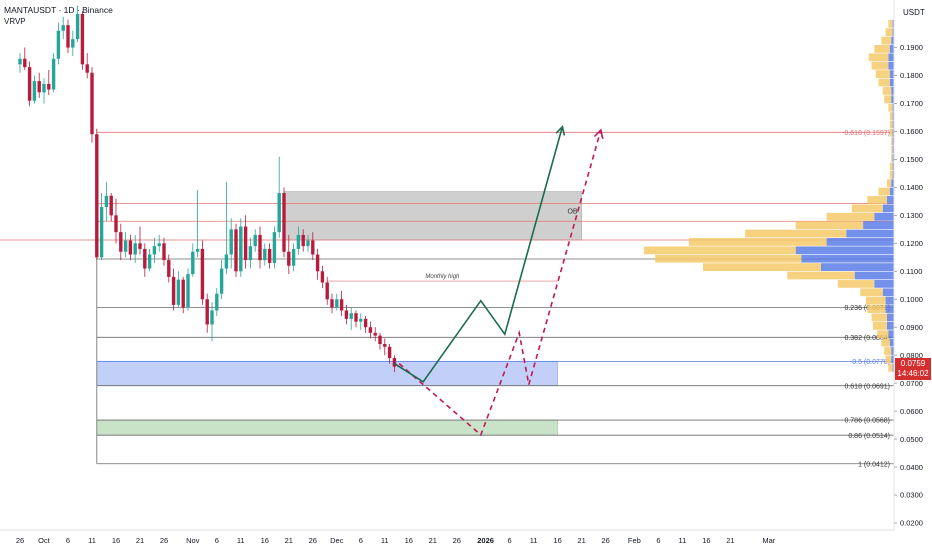 This screenshot has height=550, width=932. Describe the element at coordinates (706, 540) in the screenshot. I see `x-tick-label-28: 16` at that location.